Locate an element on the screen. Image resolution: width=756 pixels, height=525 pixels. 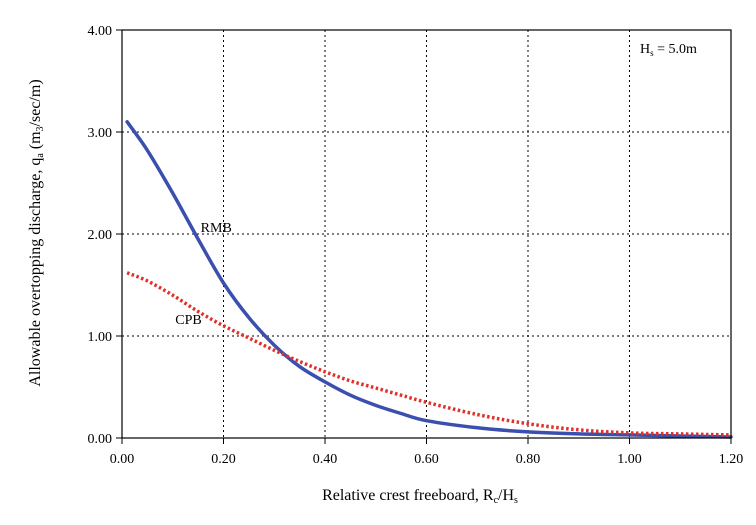
y-tick-label: 1.00 is located at coordinates (100, 337).